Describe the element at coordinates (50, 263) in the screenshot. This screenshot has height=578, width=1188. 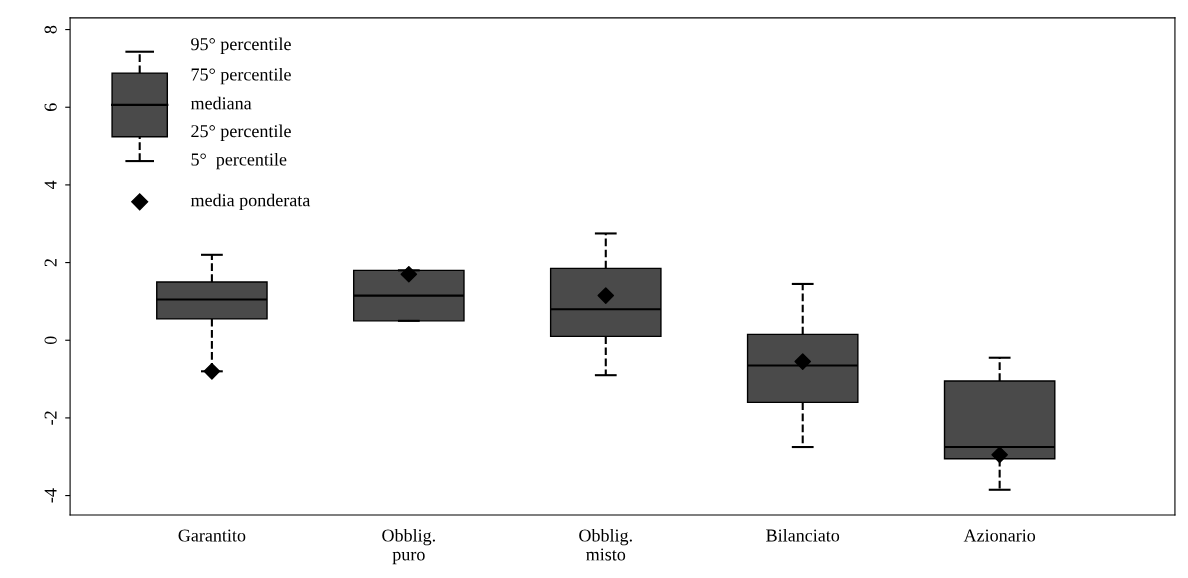
I see `y-tick-label: 2` at that location.